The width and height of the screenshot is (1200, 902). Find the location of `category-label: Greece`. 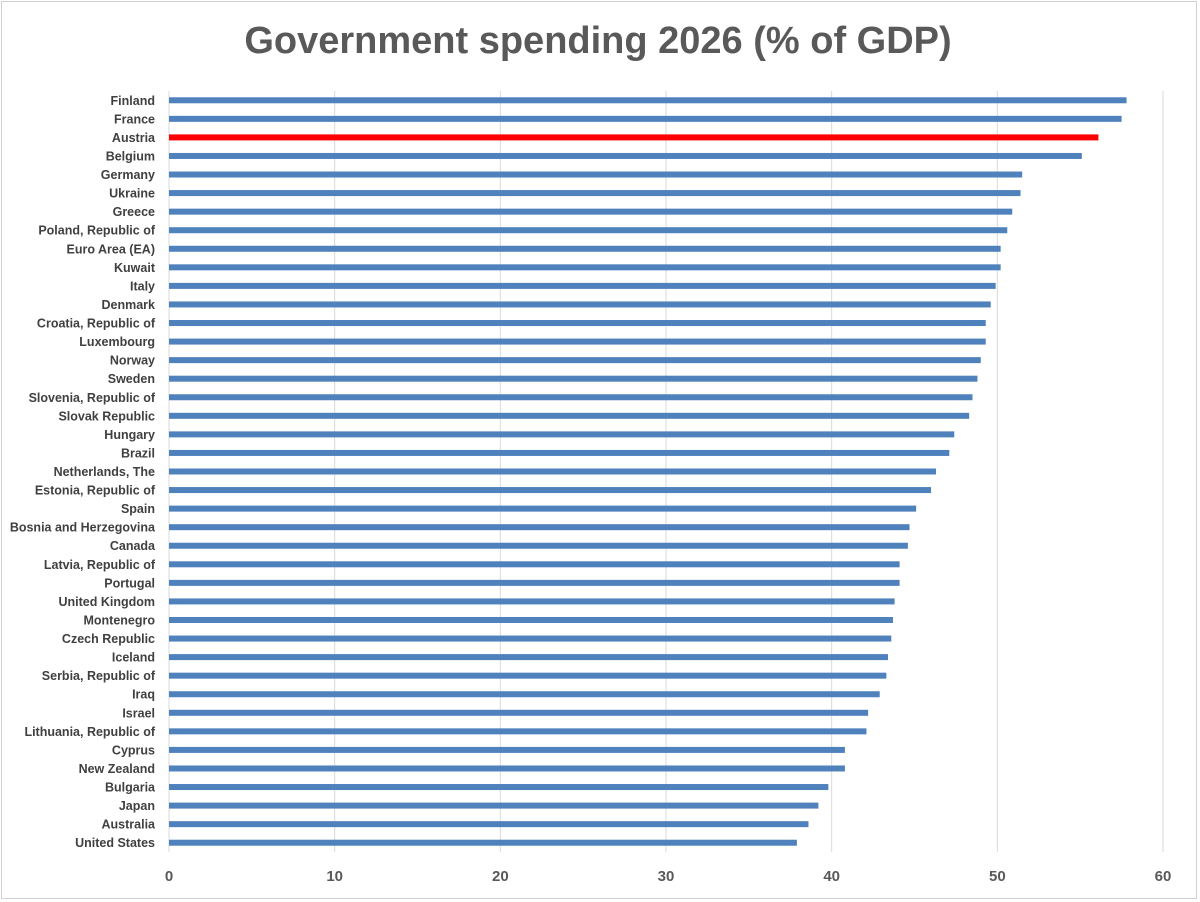

category-label: Greece is located at coordinates (134, 212).